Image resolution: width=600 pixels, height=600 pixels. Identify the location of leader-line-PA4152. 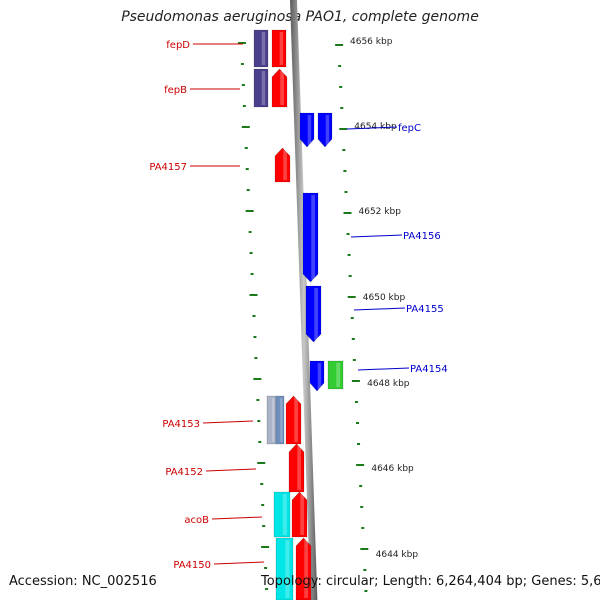
(231, 470).